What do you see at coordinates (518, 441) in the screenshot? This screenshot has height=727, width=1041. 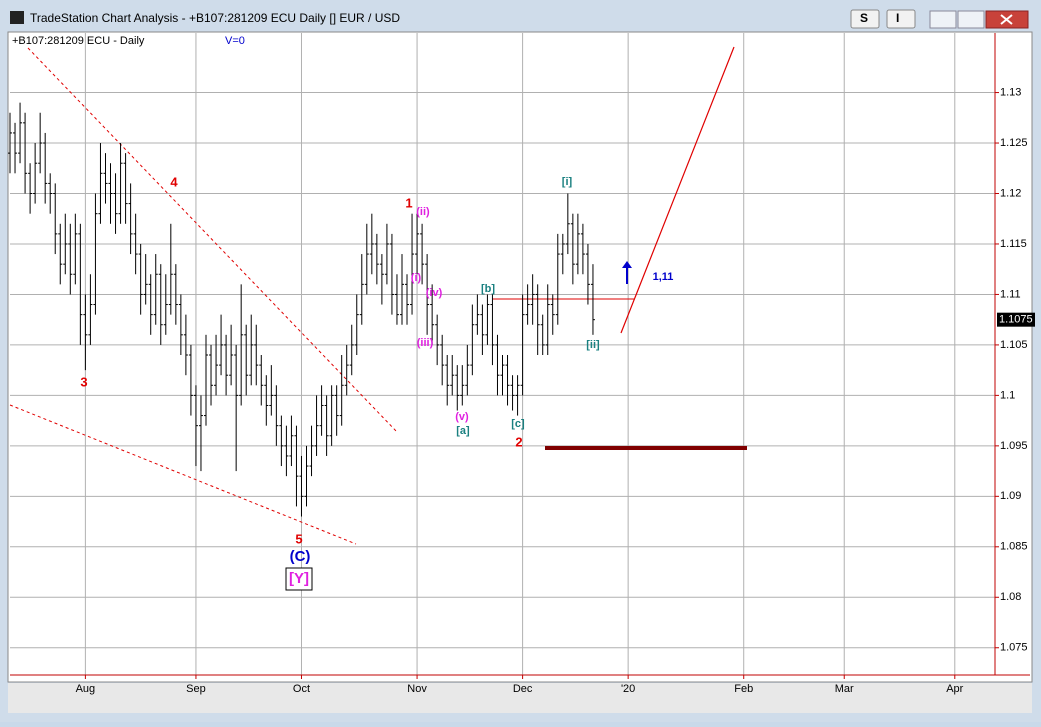 I see `wave-label: 2` at bounding box center [518, 441].